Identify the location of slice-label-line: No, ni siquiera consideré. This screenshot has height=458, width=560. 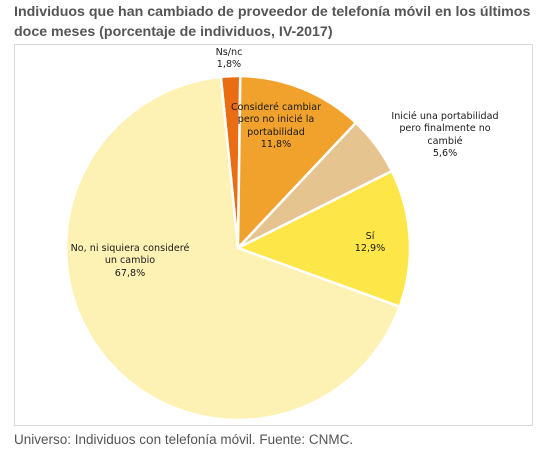
(130, 248).